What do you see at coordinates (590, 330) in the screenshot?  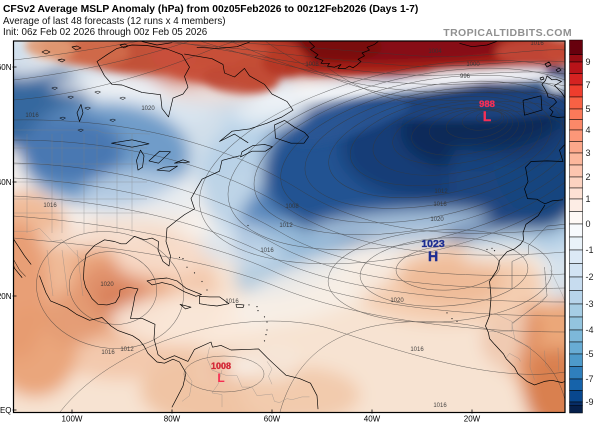 I see `svg-text: -4` at bounding box center [590, 330].